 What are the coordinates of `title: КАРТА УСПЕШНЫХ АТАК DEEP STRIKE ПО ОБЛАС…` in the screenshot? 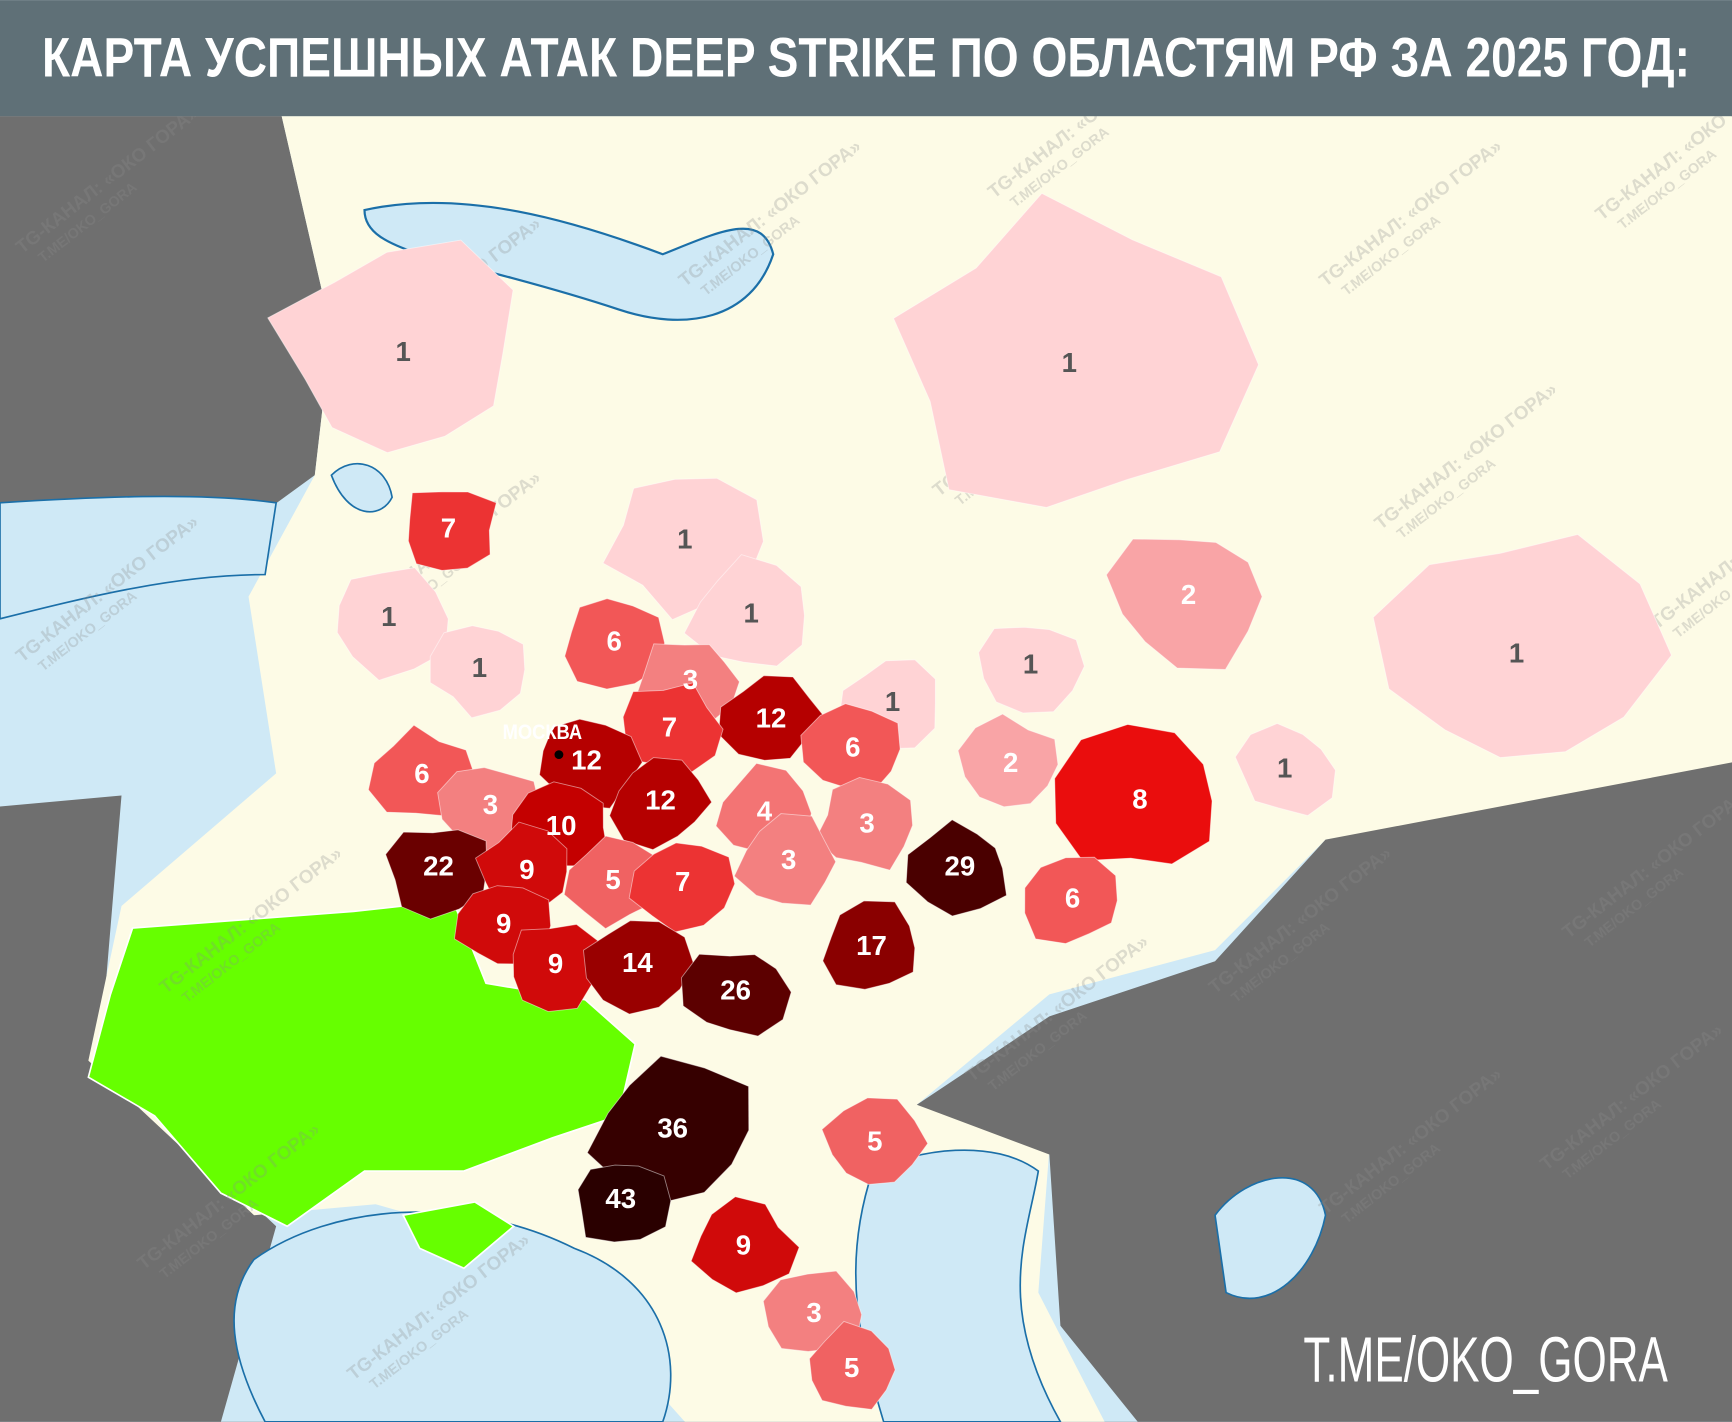 It's located at (866, 58).